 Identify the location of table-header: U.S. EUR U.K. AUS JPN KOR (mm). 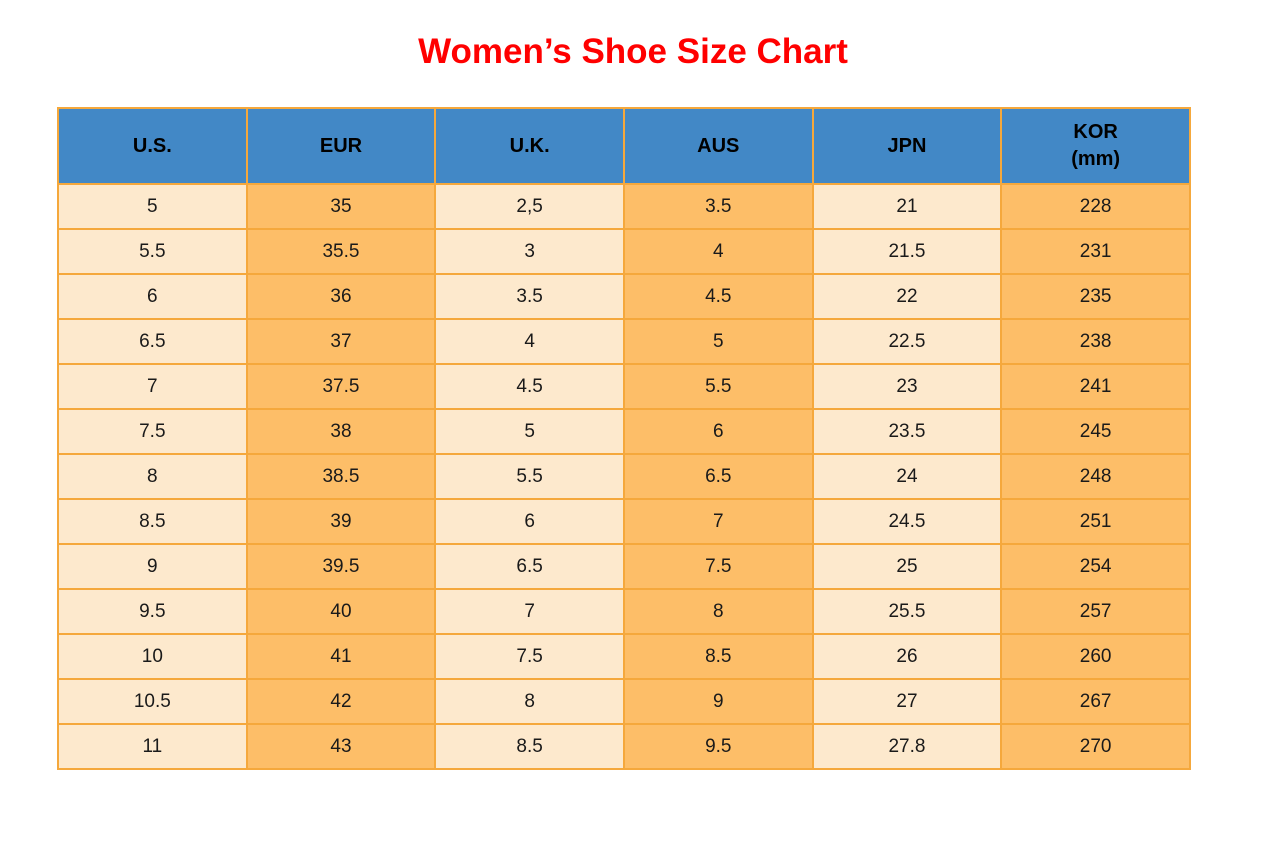
(624, 146).